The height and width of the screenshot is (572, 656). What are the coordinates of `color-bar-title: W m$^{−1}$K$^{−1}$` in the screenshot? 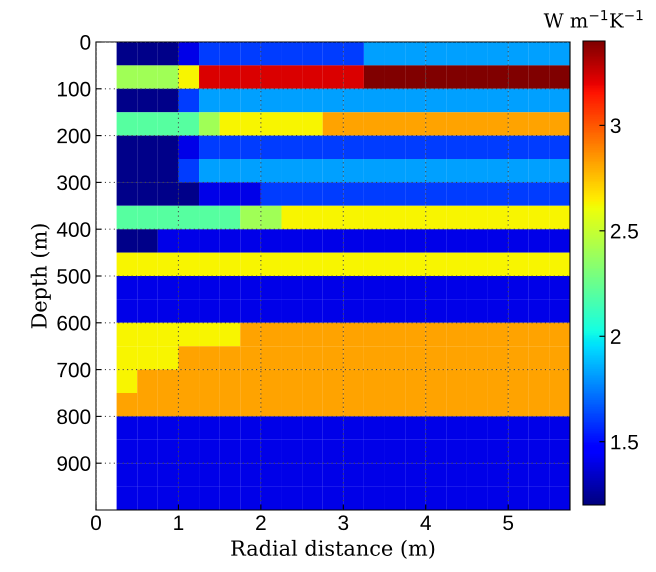 It's located at (593, 19).